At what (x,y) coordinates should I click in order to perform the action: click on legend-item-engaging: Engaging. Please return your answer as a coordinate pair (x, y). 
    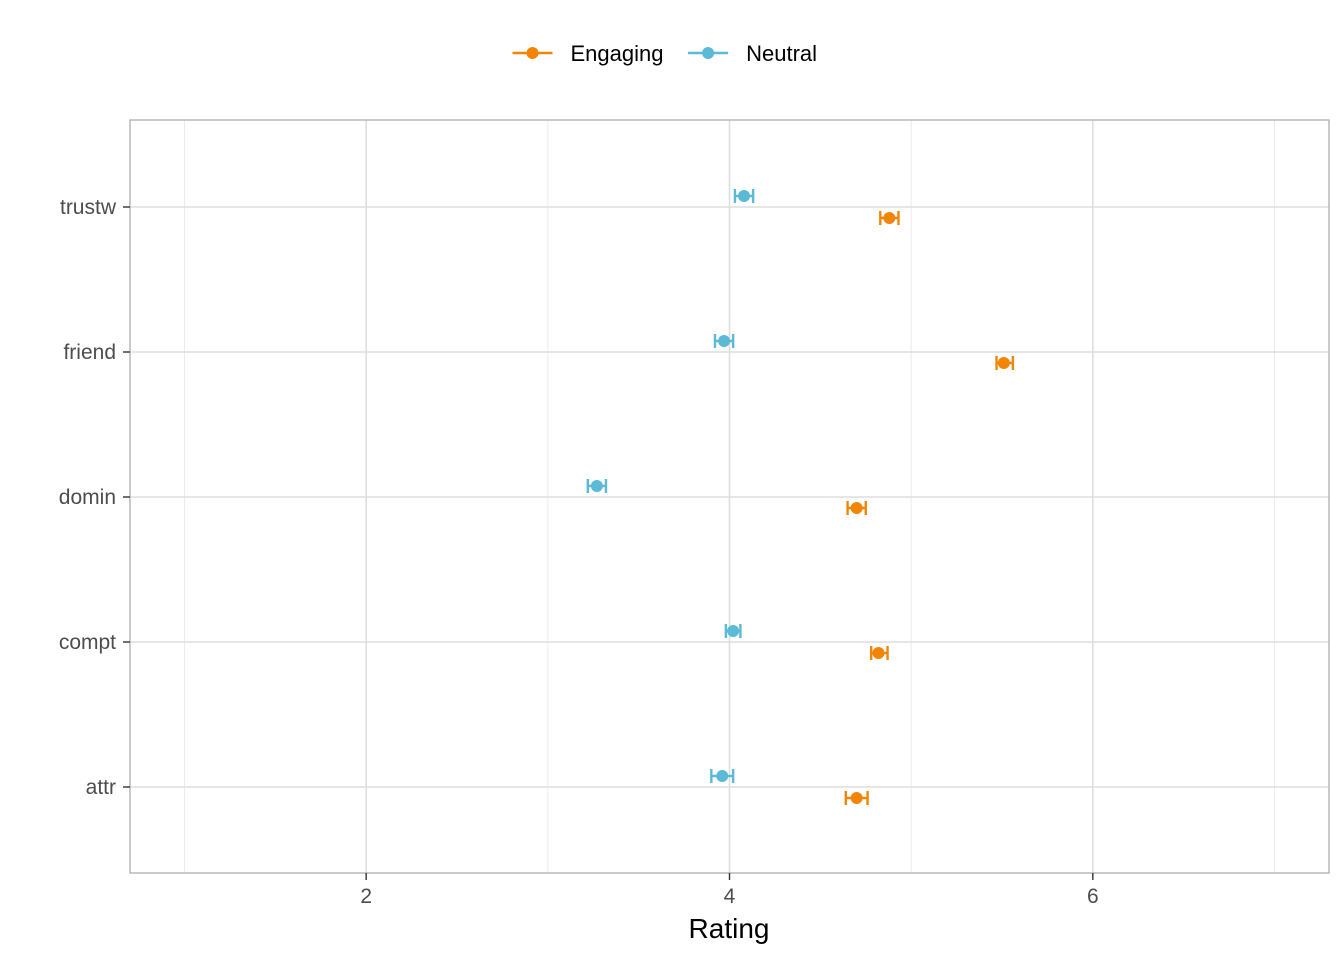
    Looking at the image, I should click on (588, 53).